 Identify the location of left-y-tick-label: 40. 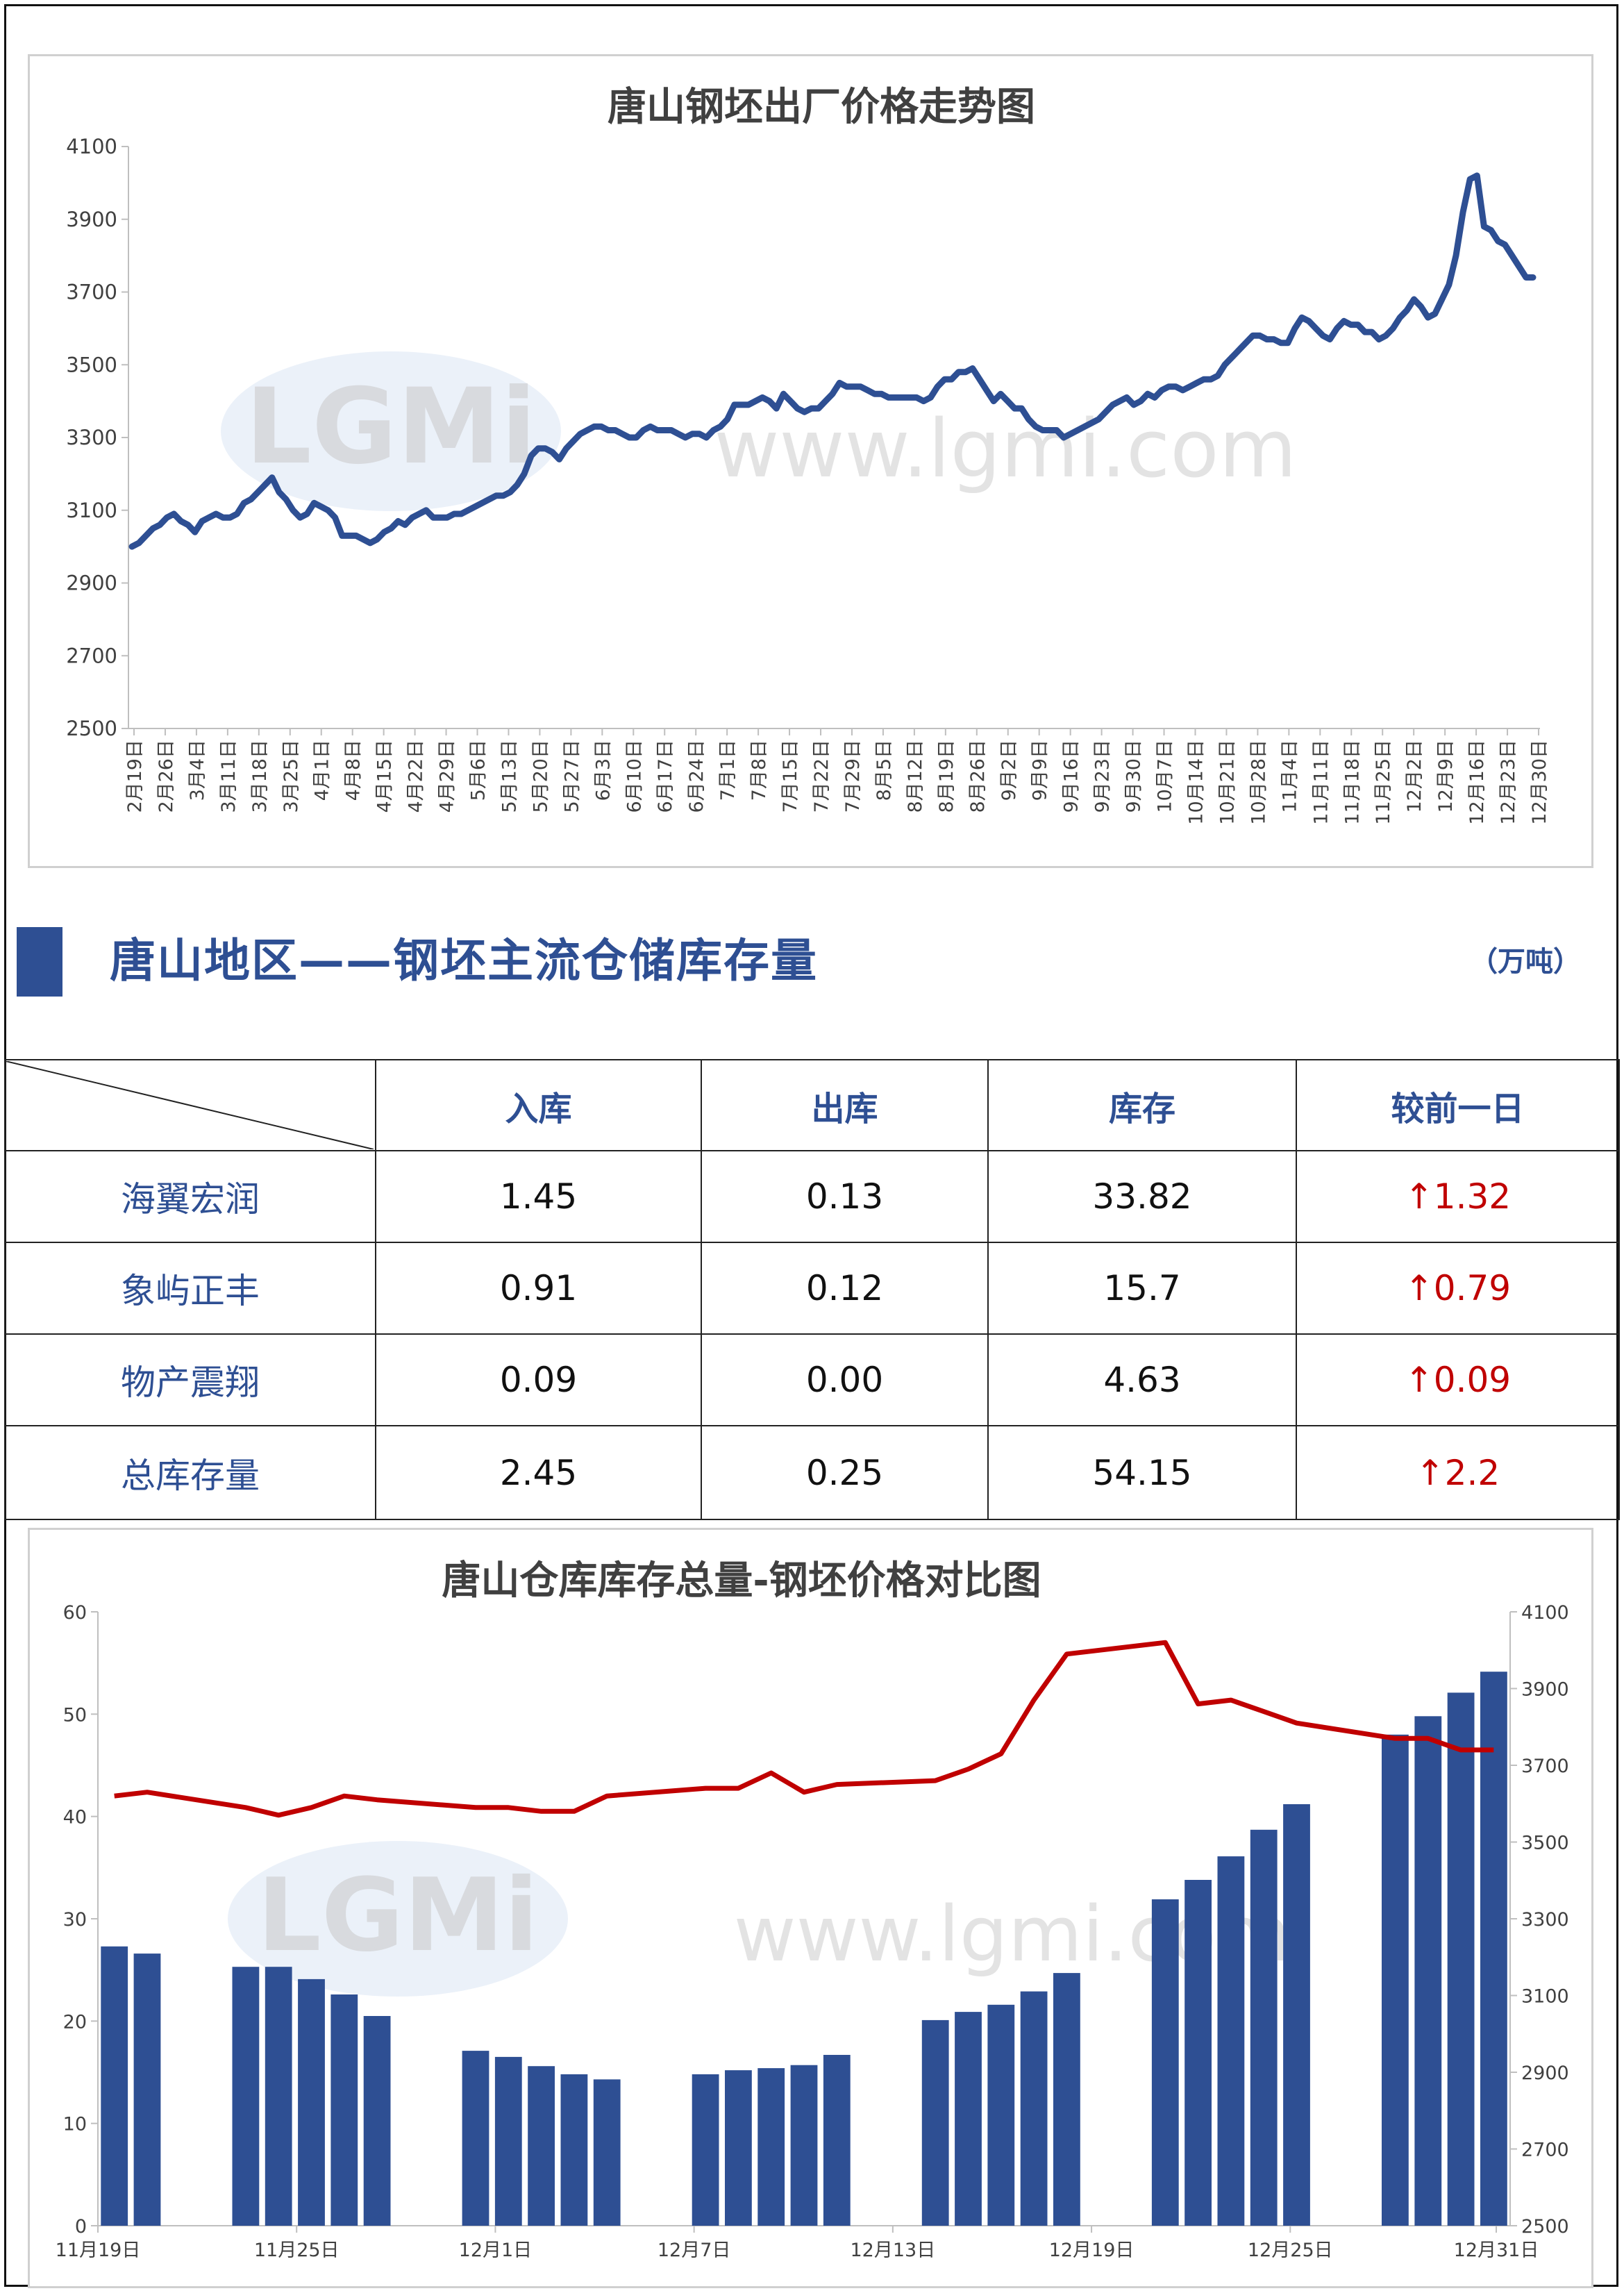
(75, 1817).